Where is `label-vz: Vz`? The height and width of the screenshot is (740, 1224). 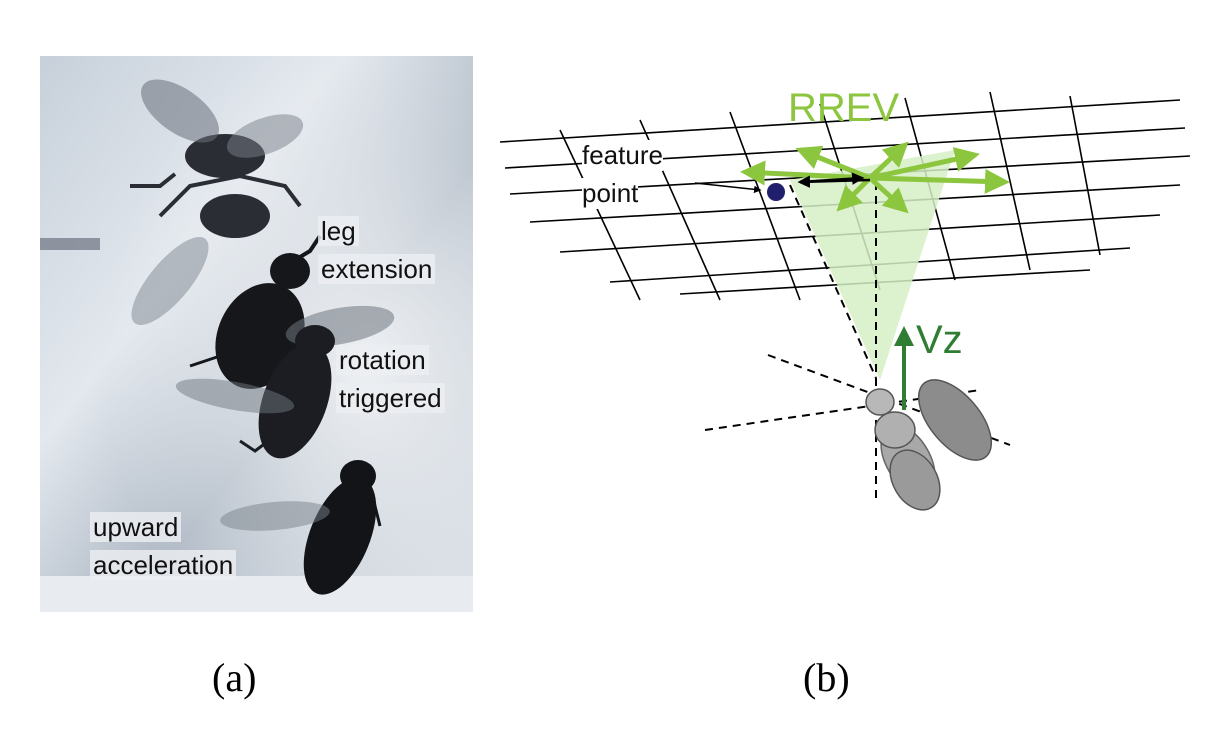 label-vz: Vz is located at coordinates (939, 340).